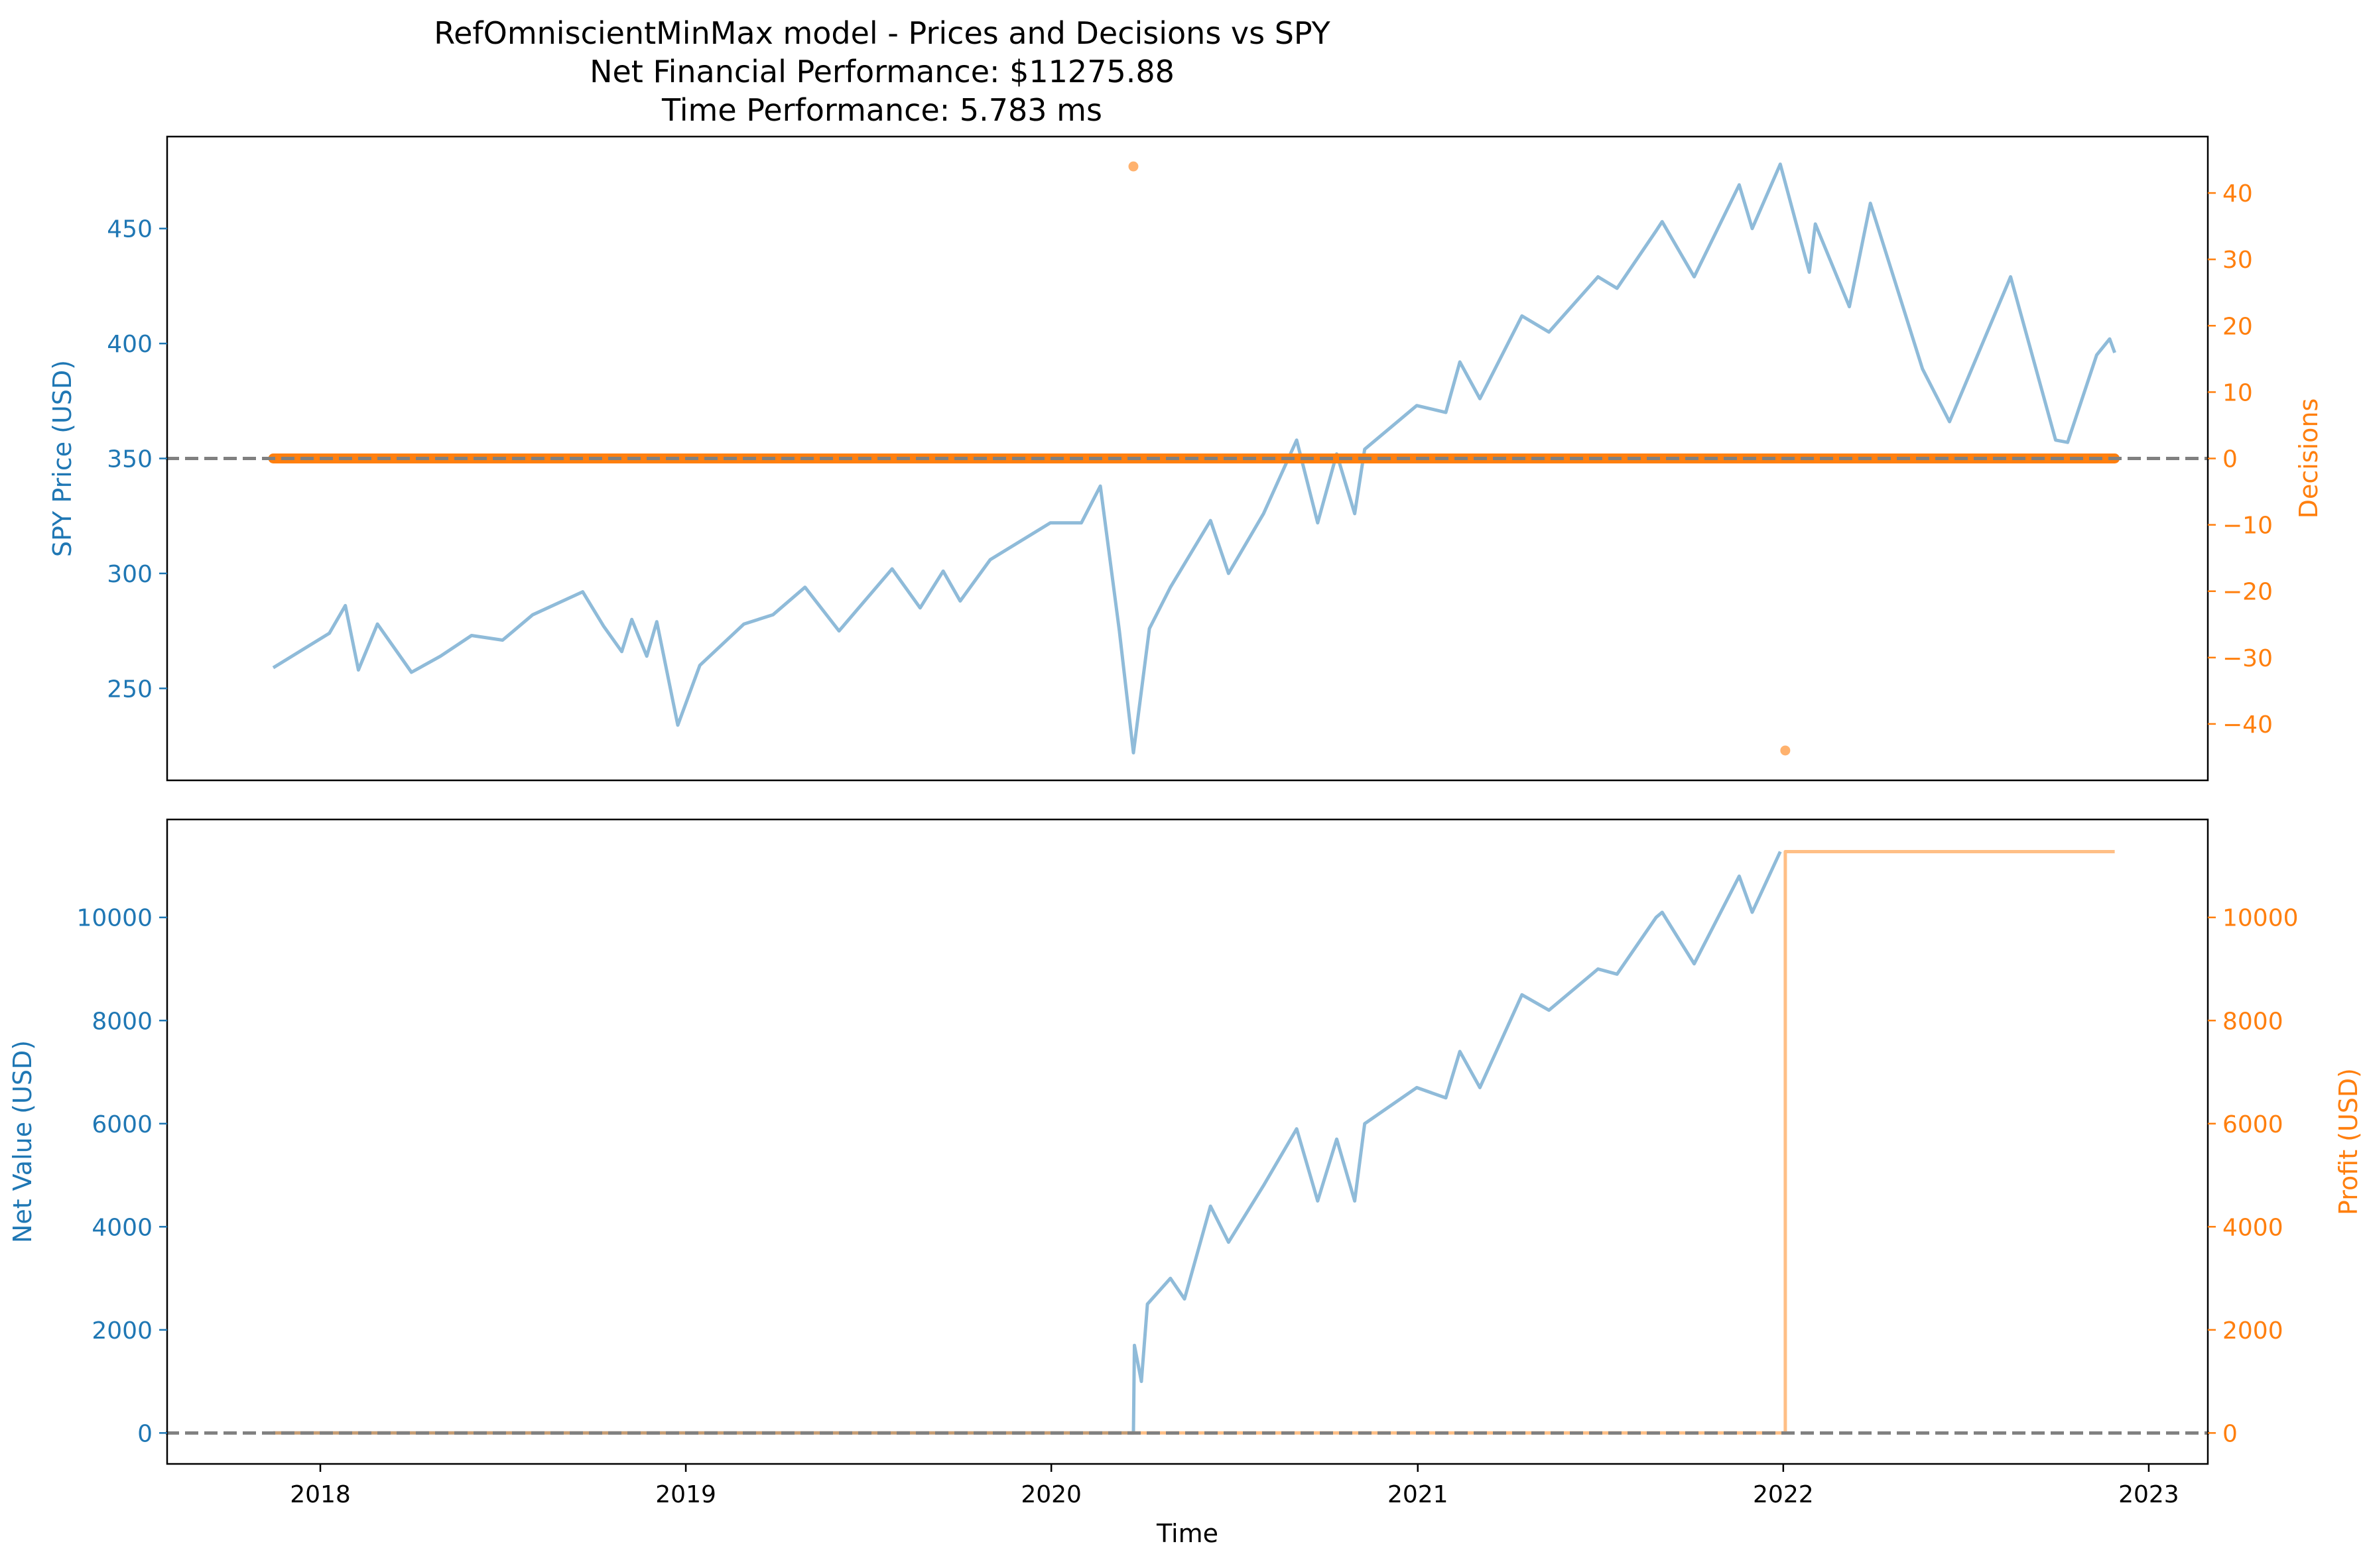 The width and height of the screenshot is (2367, 1568). I want to click on right-y-tick-label-6: 20, so click(2237, 326).